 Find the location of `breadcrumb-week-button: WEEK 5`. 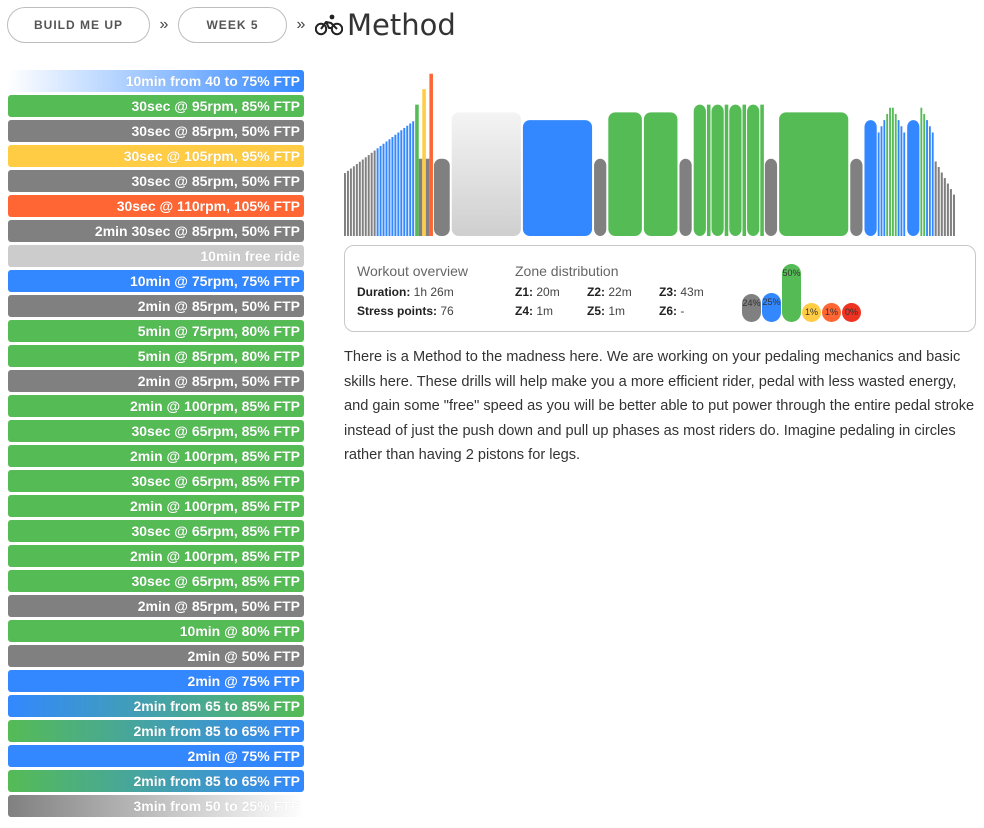

breadcrumb-week-button: WEEK 5 is located at coordinates (232, 25).